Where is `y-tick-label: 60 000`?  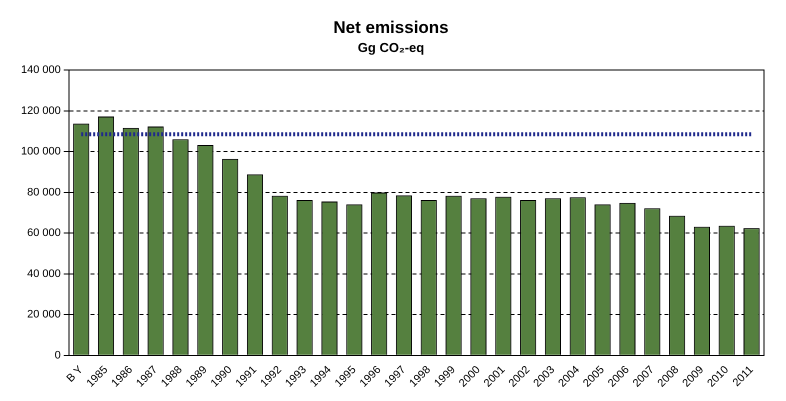 y-tick-label: 60 000 is located at coordinates (44, 233).